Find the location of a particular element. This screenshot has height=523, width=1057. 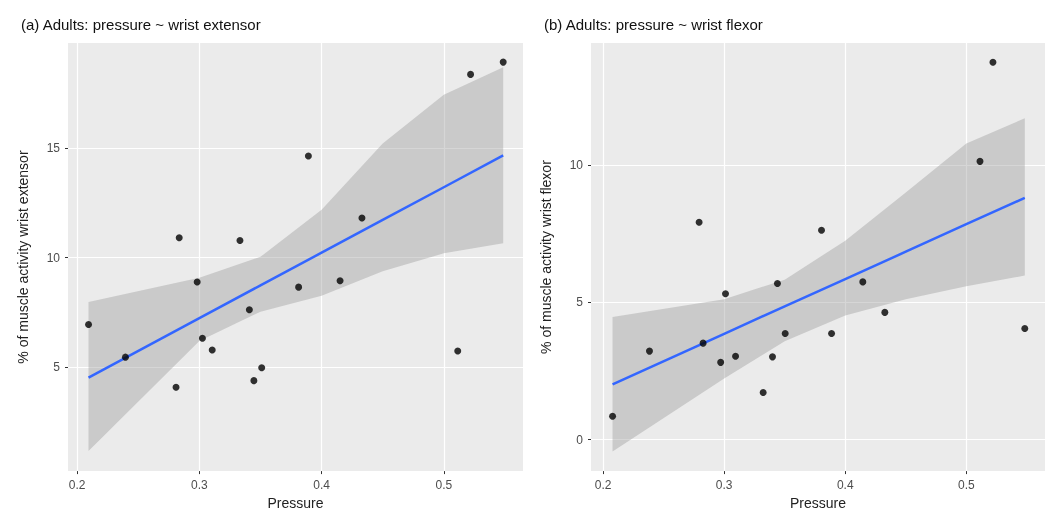

y-axis-title: % of muscle activity wrist extensor is located at coordinates (23, 257).